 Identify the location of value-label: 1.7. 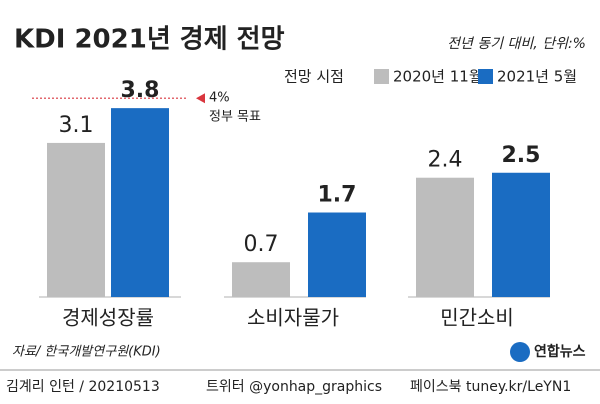
(337, 195).